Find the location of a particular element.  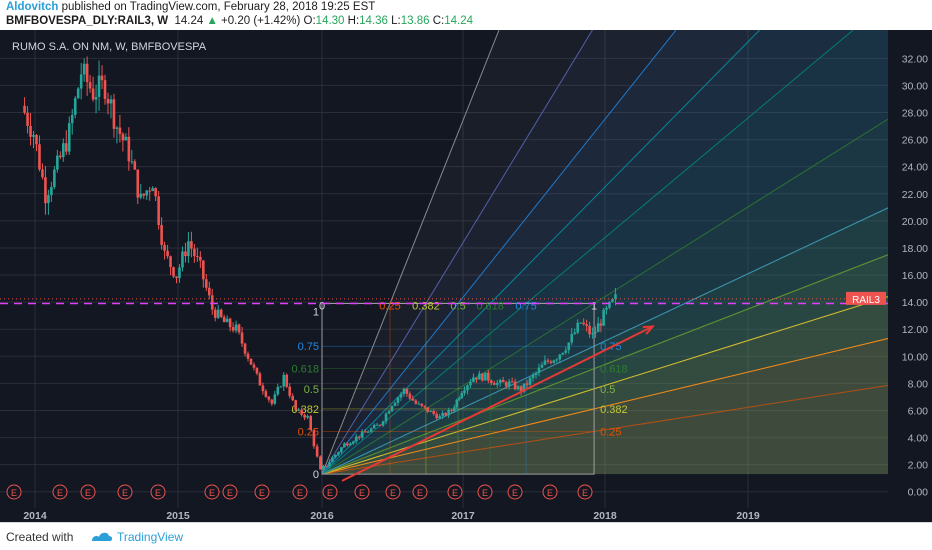

fan-line-lower is located at coordinates (605, 429).